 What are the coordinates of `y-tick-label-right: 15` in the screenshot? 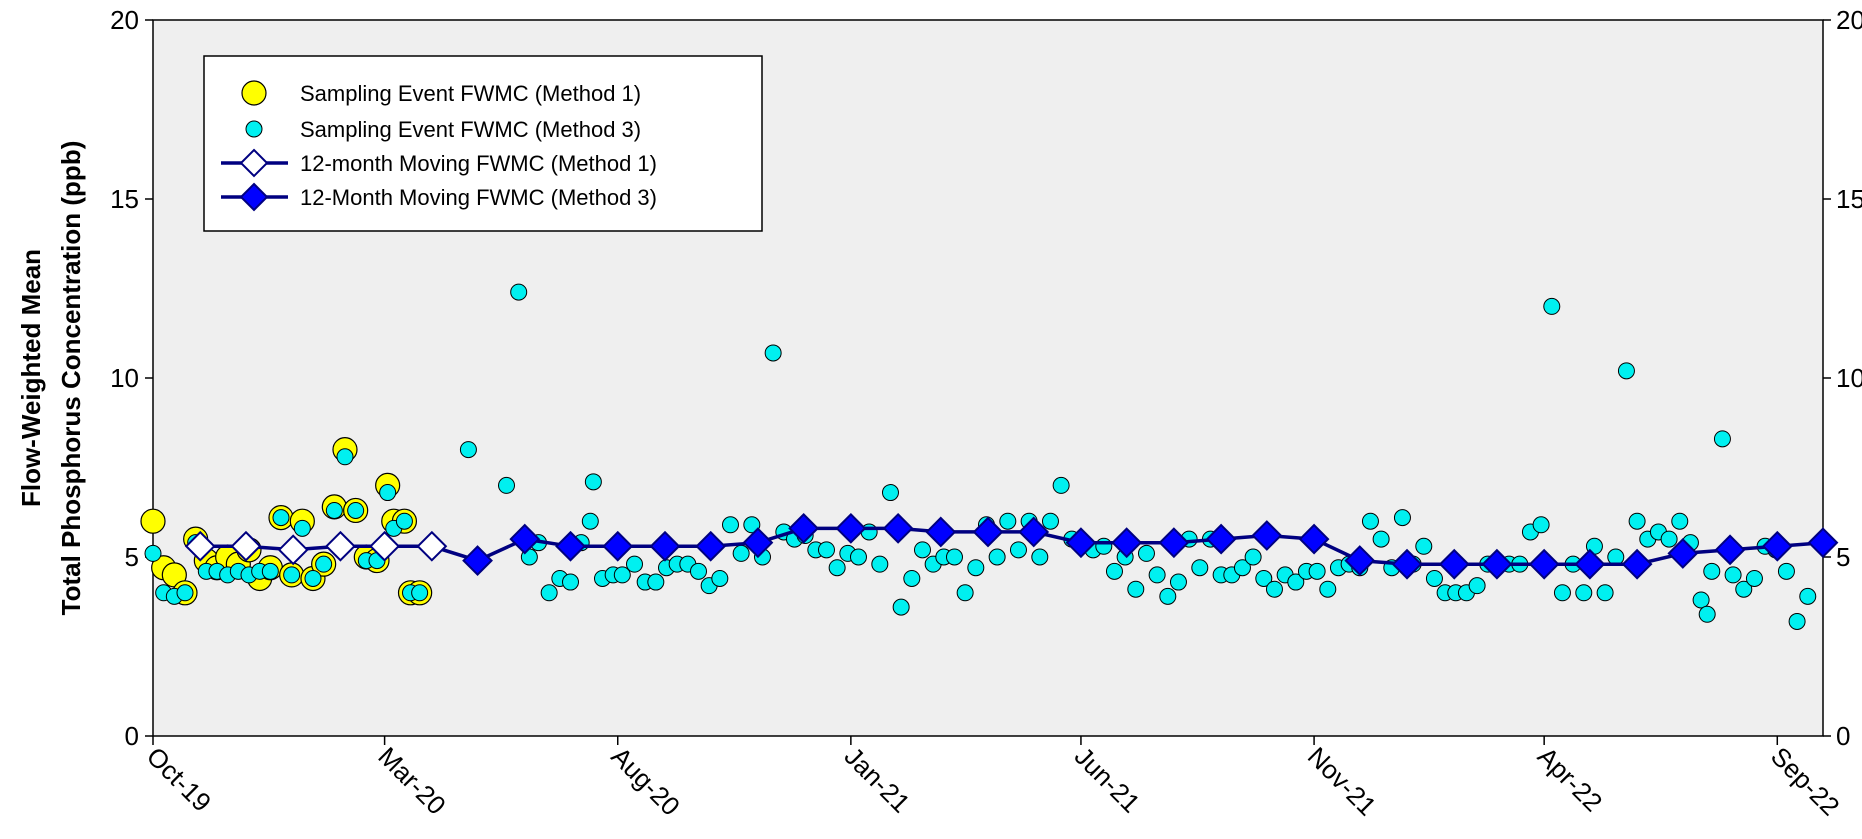 It's located at (1849, 199).